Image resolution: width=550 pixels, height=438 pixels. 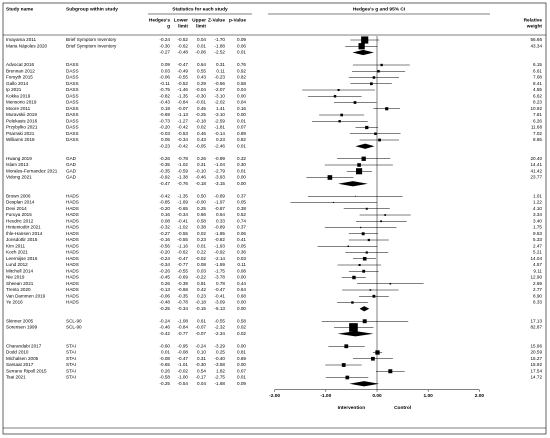 I want to click on stat-value: 1.82, so click(x=220, y=370).